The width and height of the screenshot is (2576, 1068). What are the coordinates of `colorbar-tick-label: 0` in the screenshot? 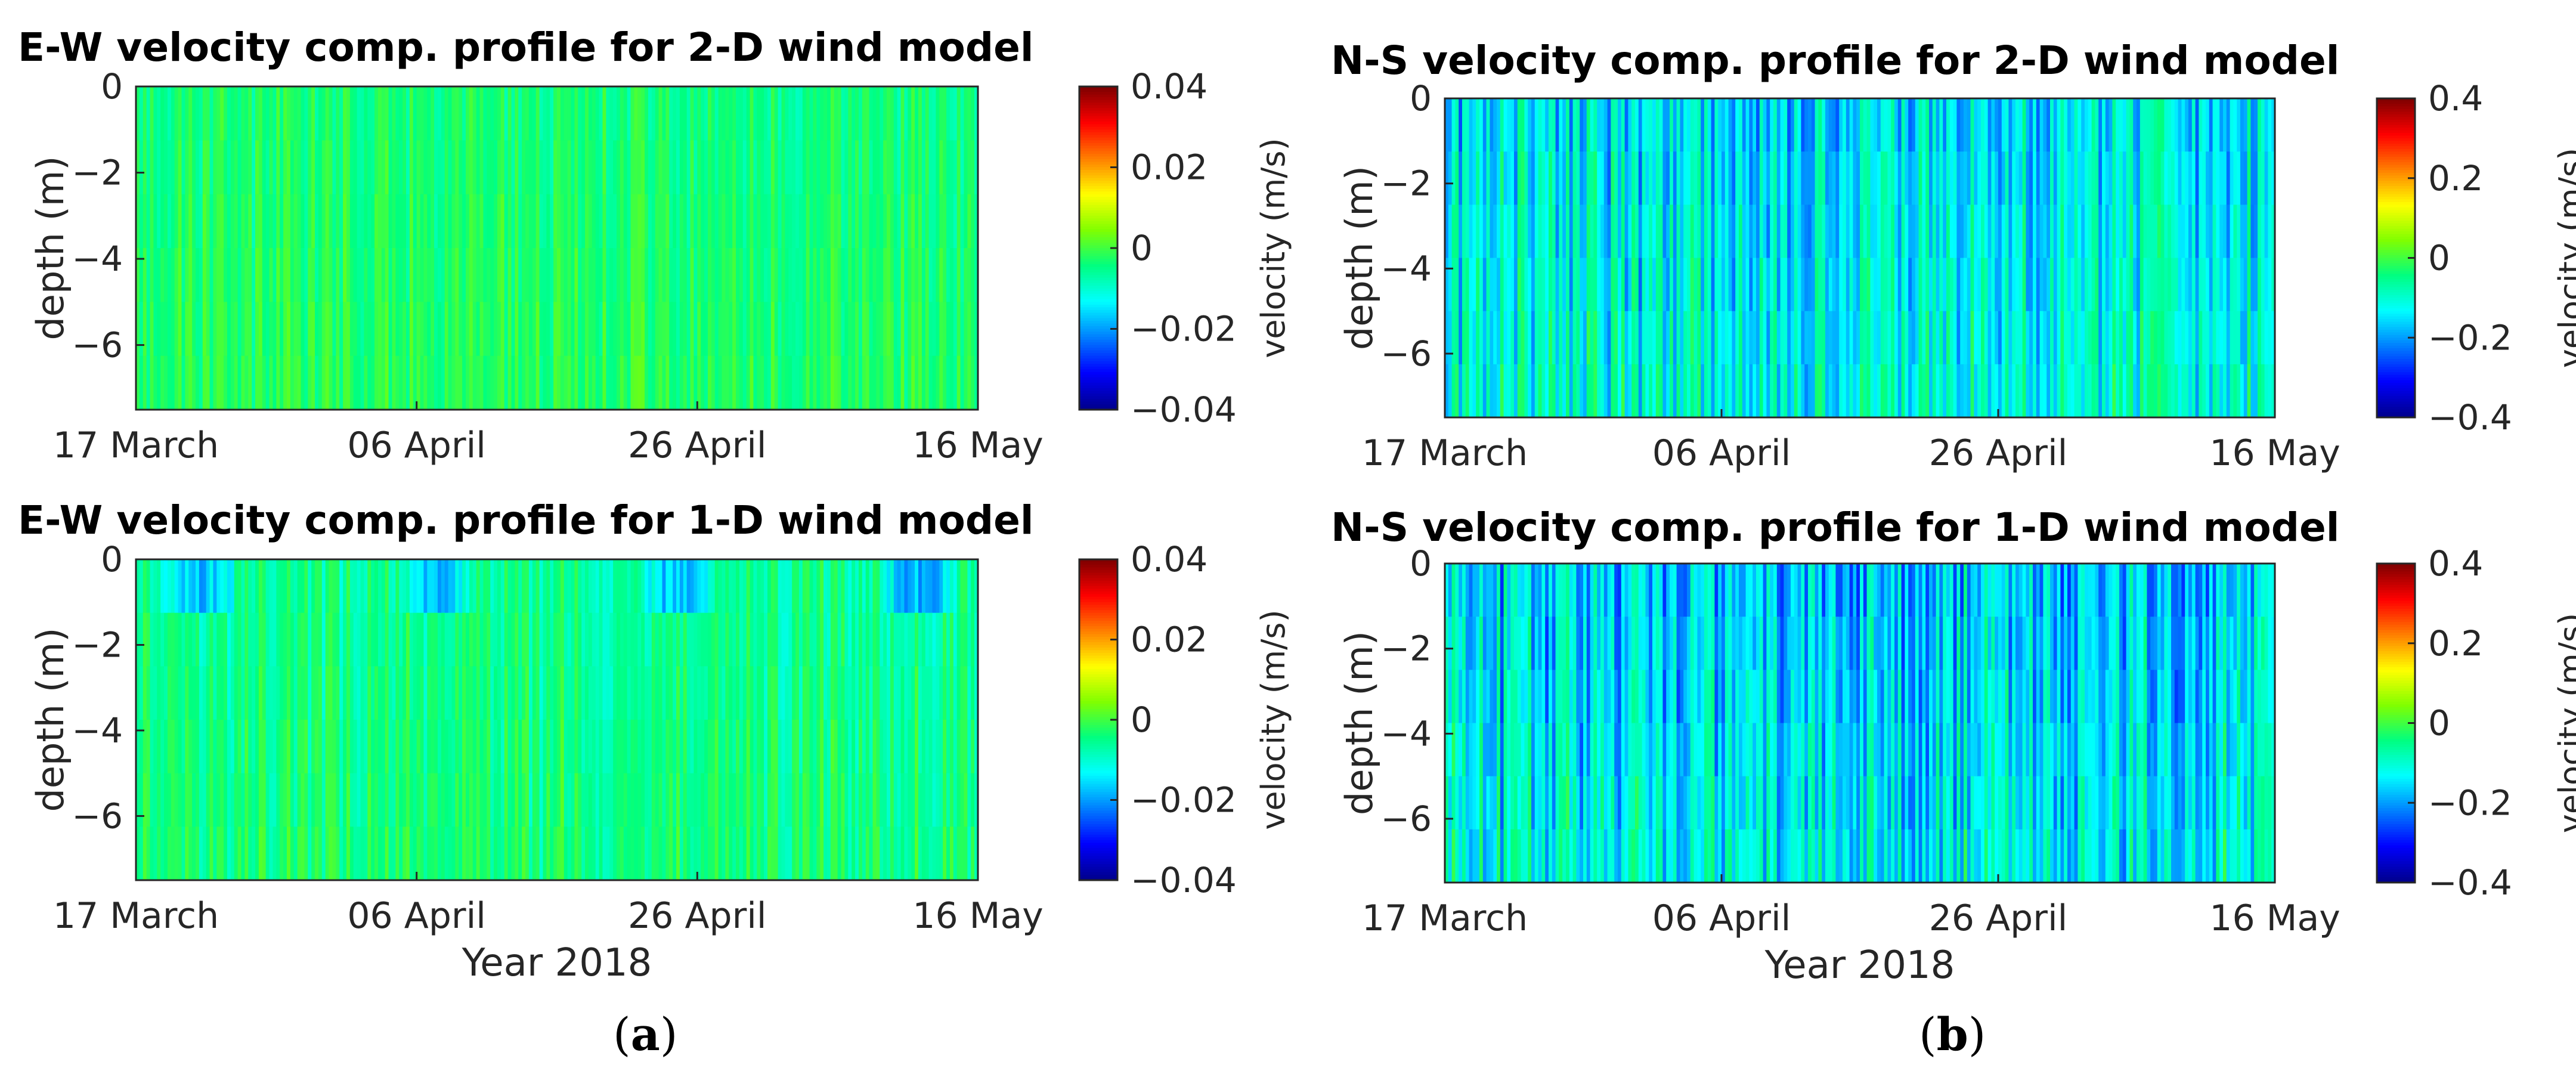 It's located at (2439, 258).